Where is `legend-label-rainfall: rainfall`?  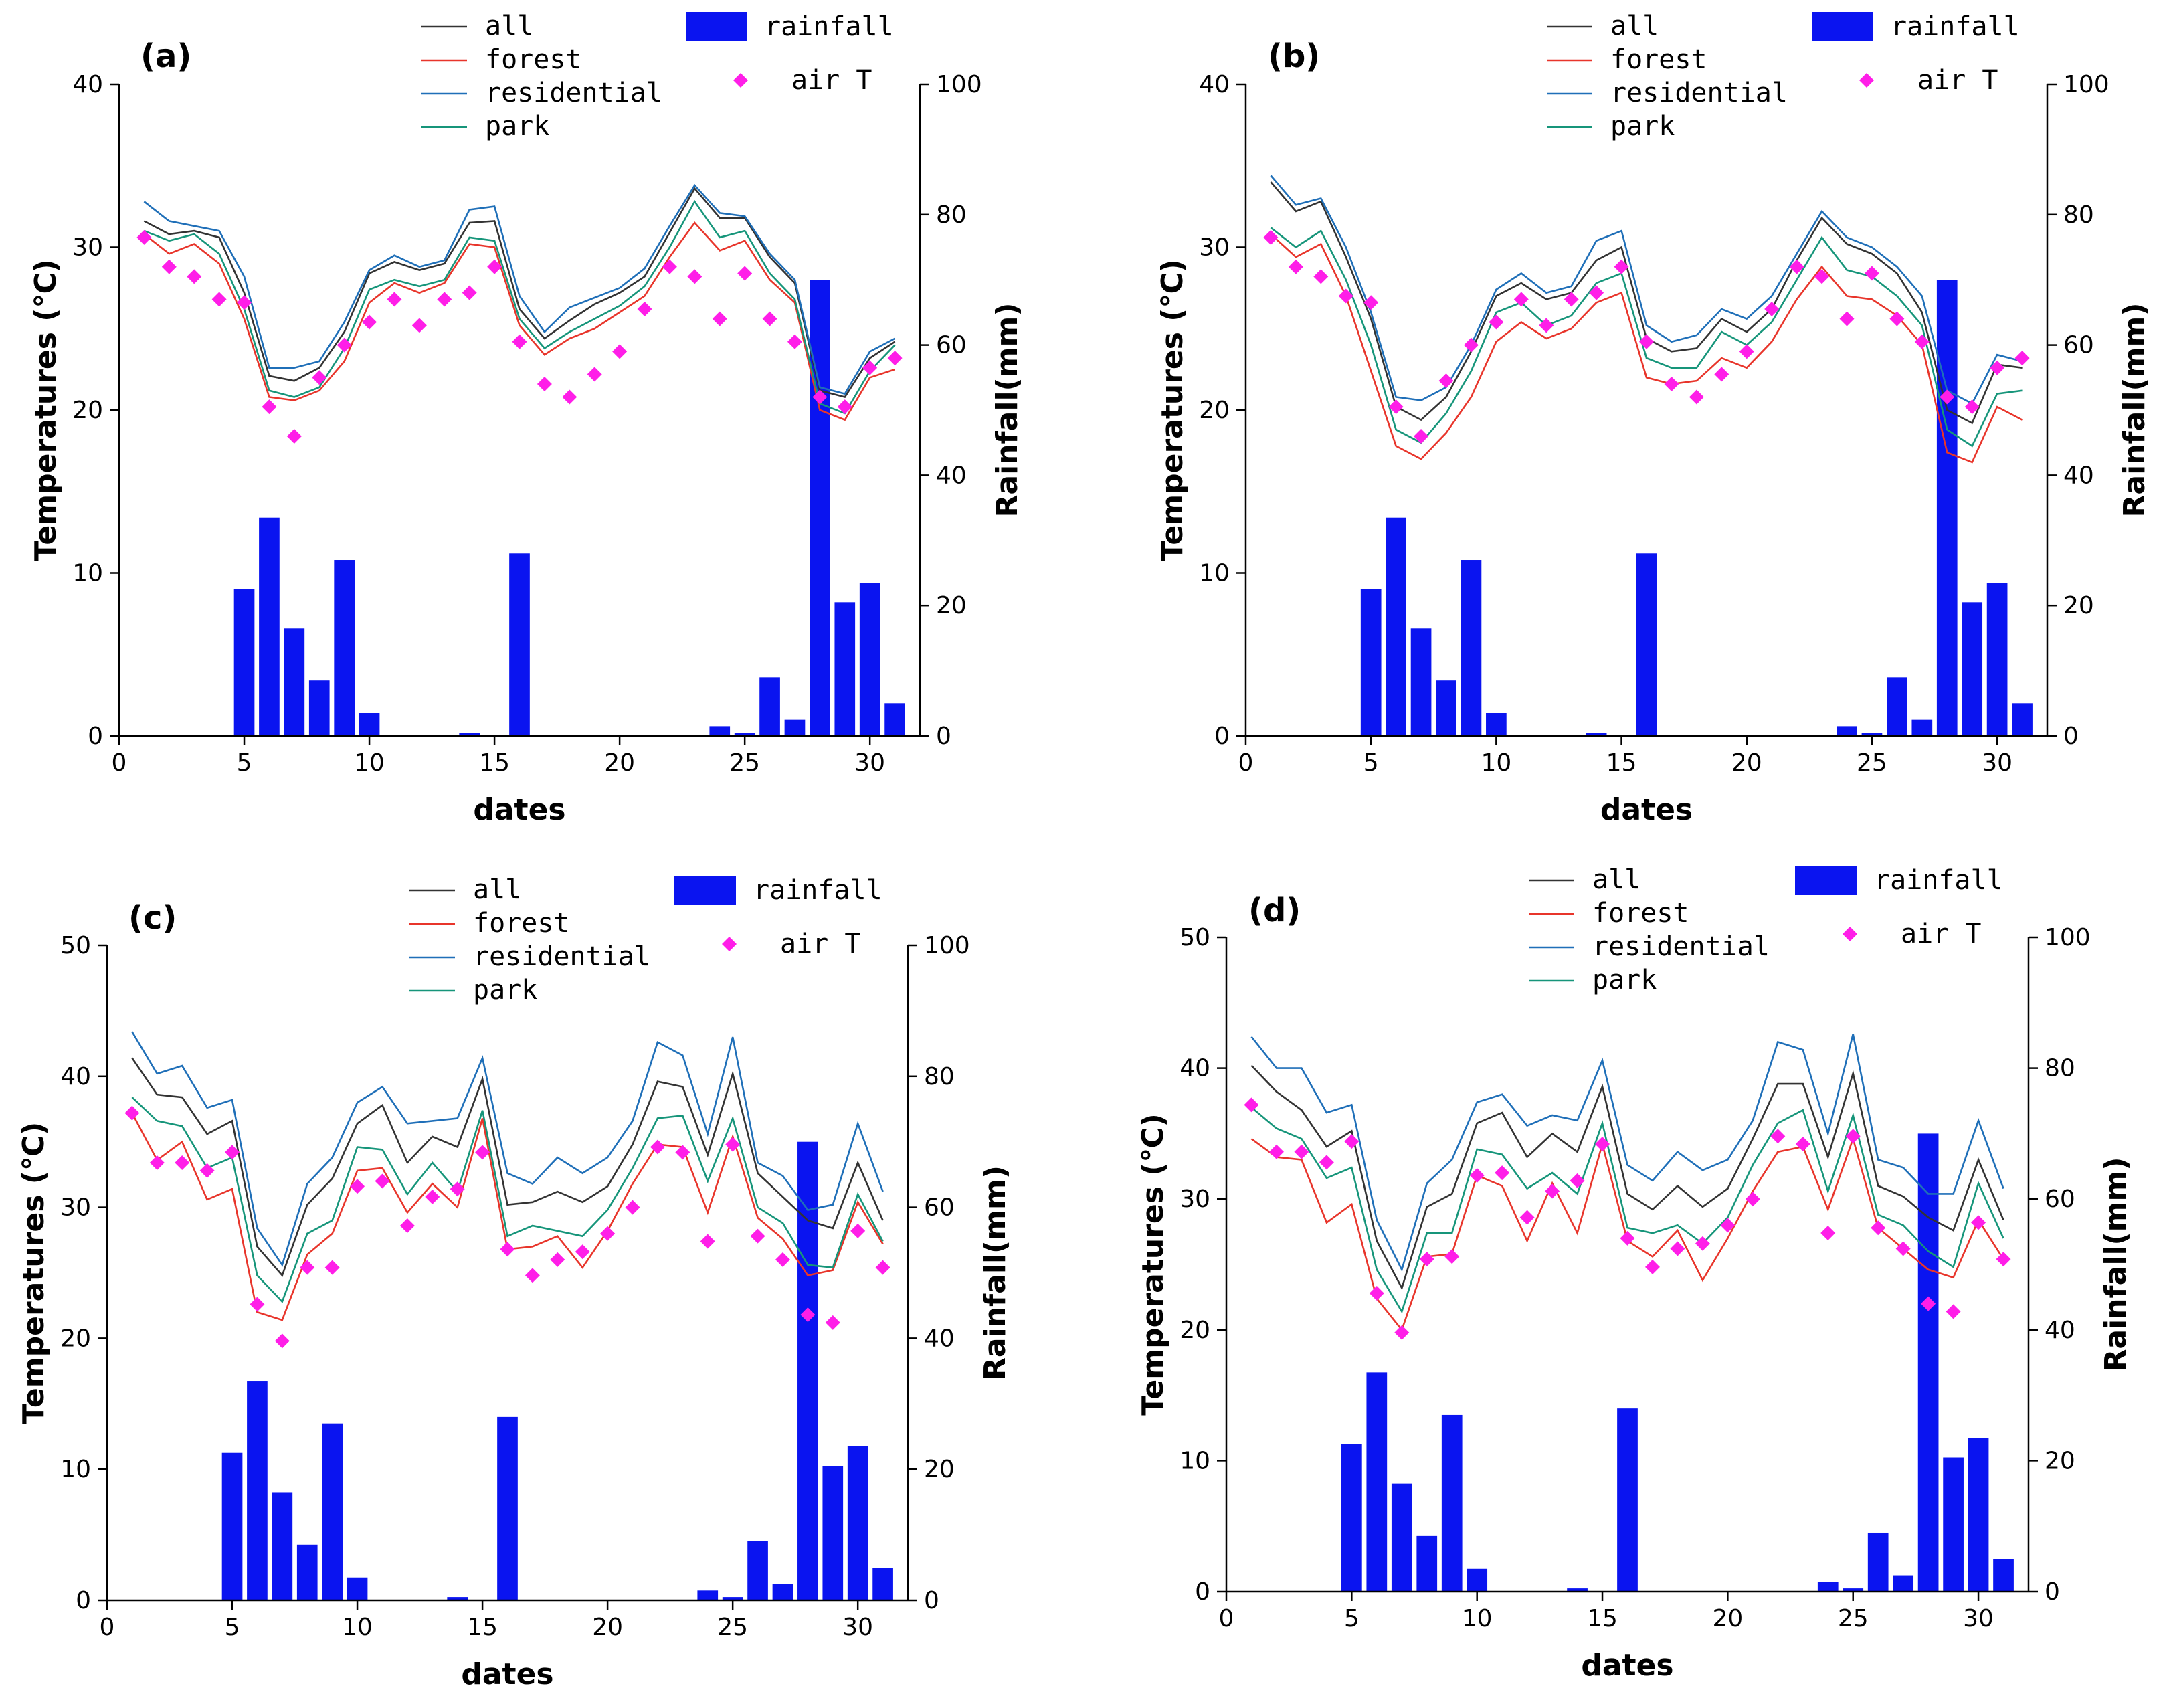 legend-label-rainfall: rainfall is located at coordinates (1938, 880).